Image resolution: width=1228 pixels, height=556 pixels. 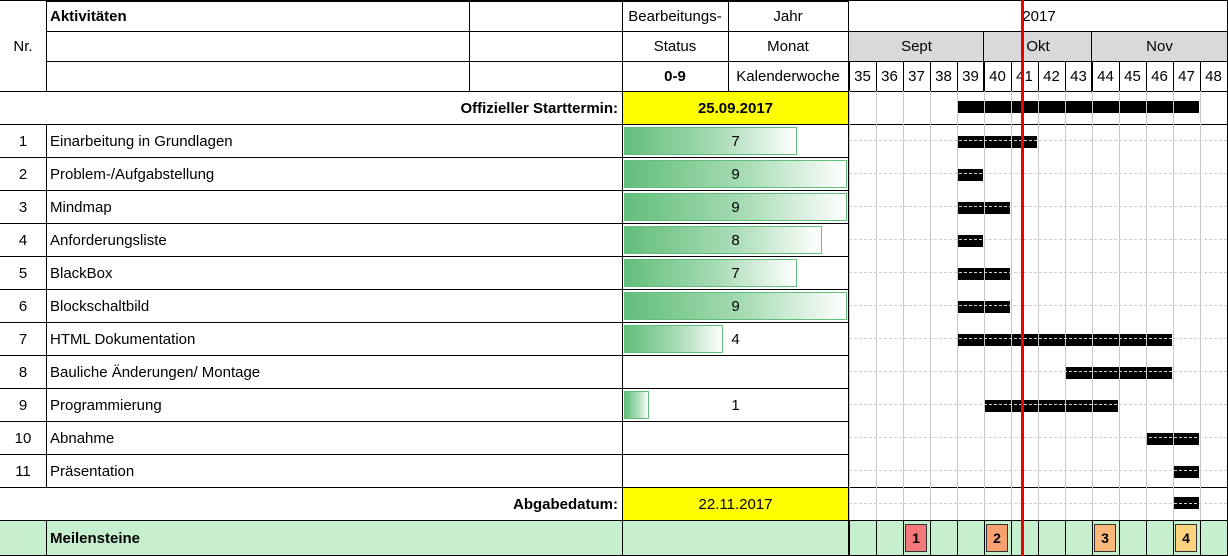 I want to click on activity-nr: 6, so click(x=23, y=306).